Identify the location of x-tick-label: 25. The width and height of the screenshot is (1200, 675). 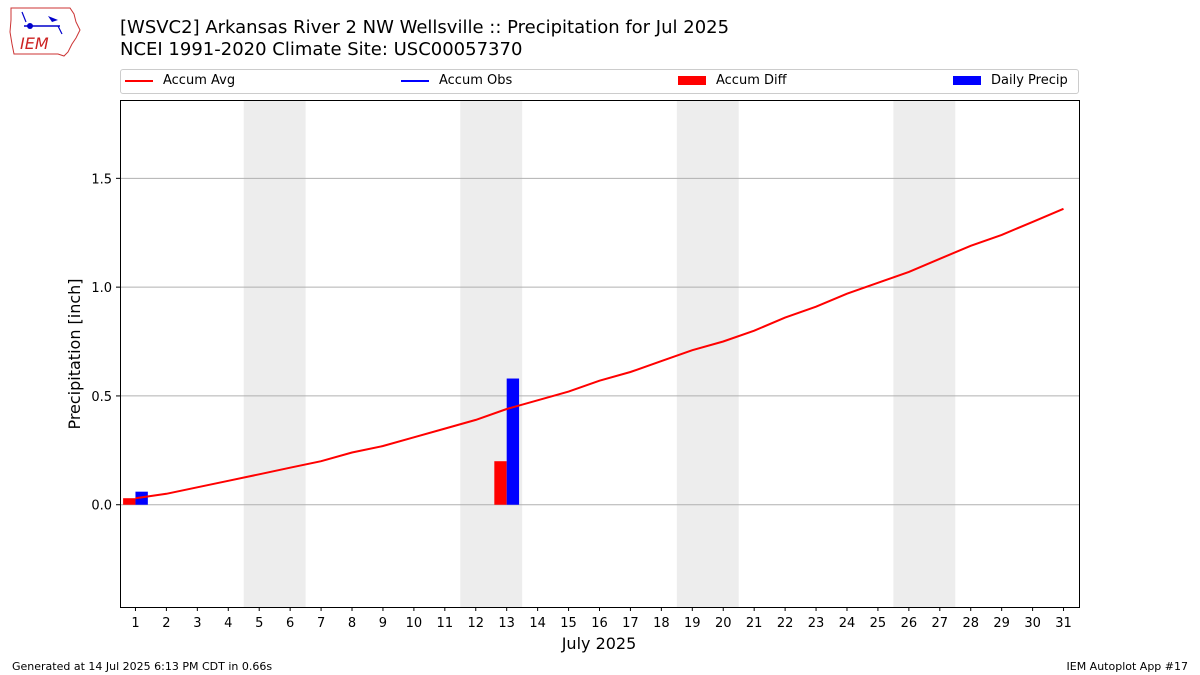
(878, 623).